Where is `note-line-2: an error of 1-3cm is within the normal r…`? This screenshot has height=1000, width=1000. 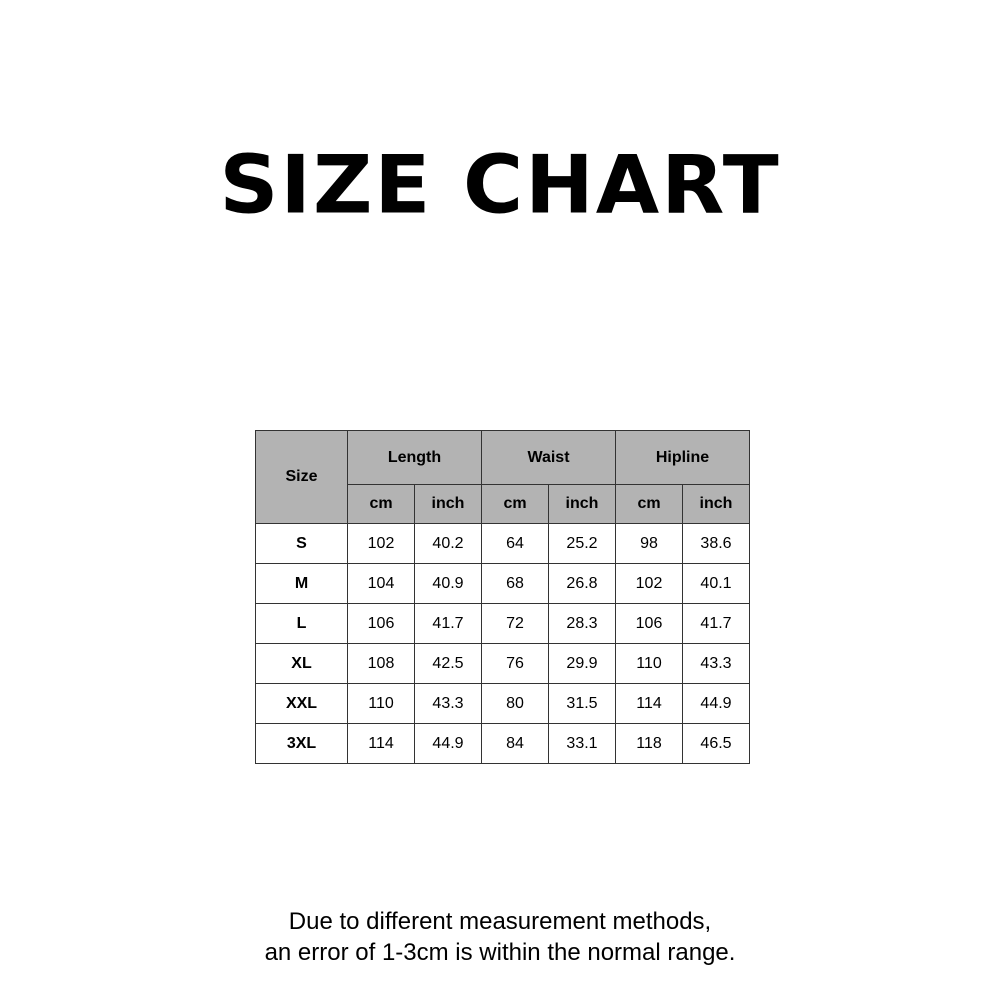
note-line-2: an error of 1-3cm is within the normal r… is located at coordinates (500, 952).